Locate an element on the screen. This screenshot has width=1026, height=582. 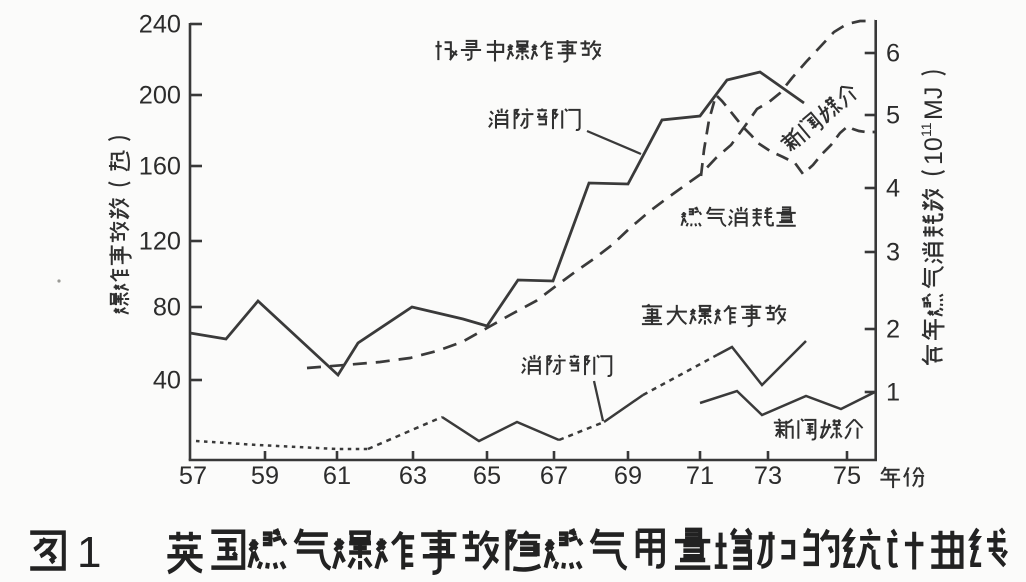
svg-text: 71 is located at coordinates (700, 476).